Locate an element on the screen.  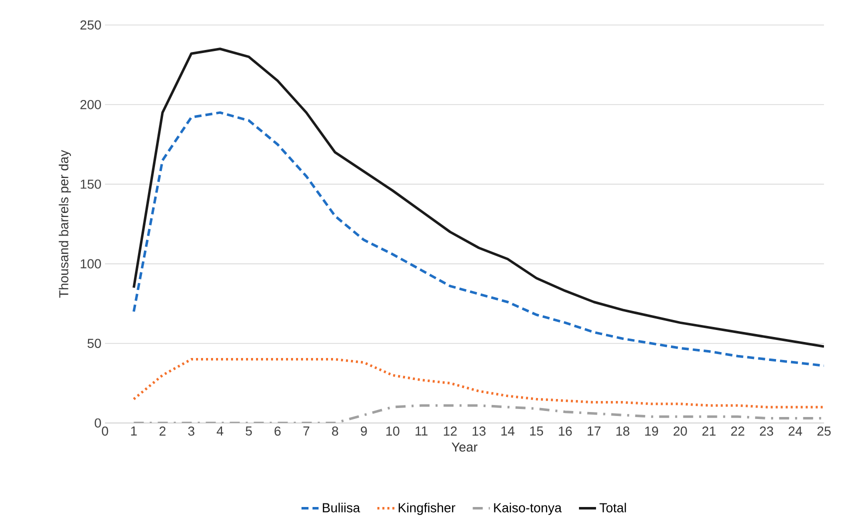
x-tick-label: 14 is located at coordinates (507, 431).